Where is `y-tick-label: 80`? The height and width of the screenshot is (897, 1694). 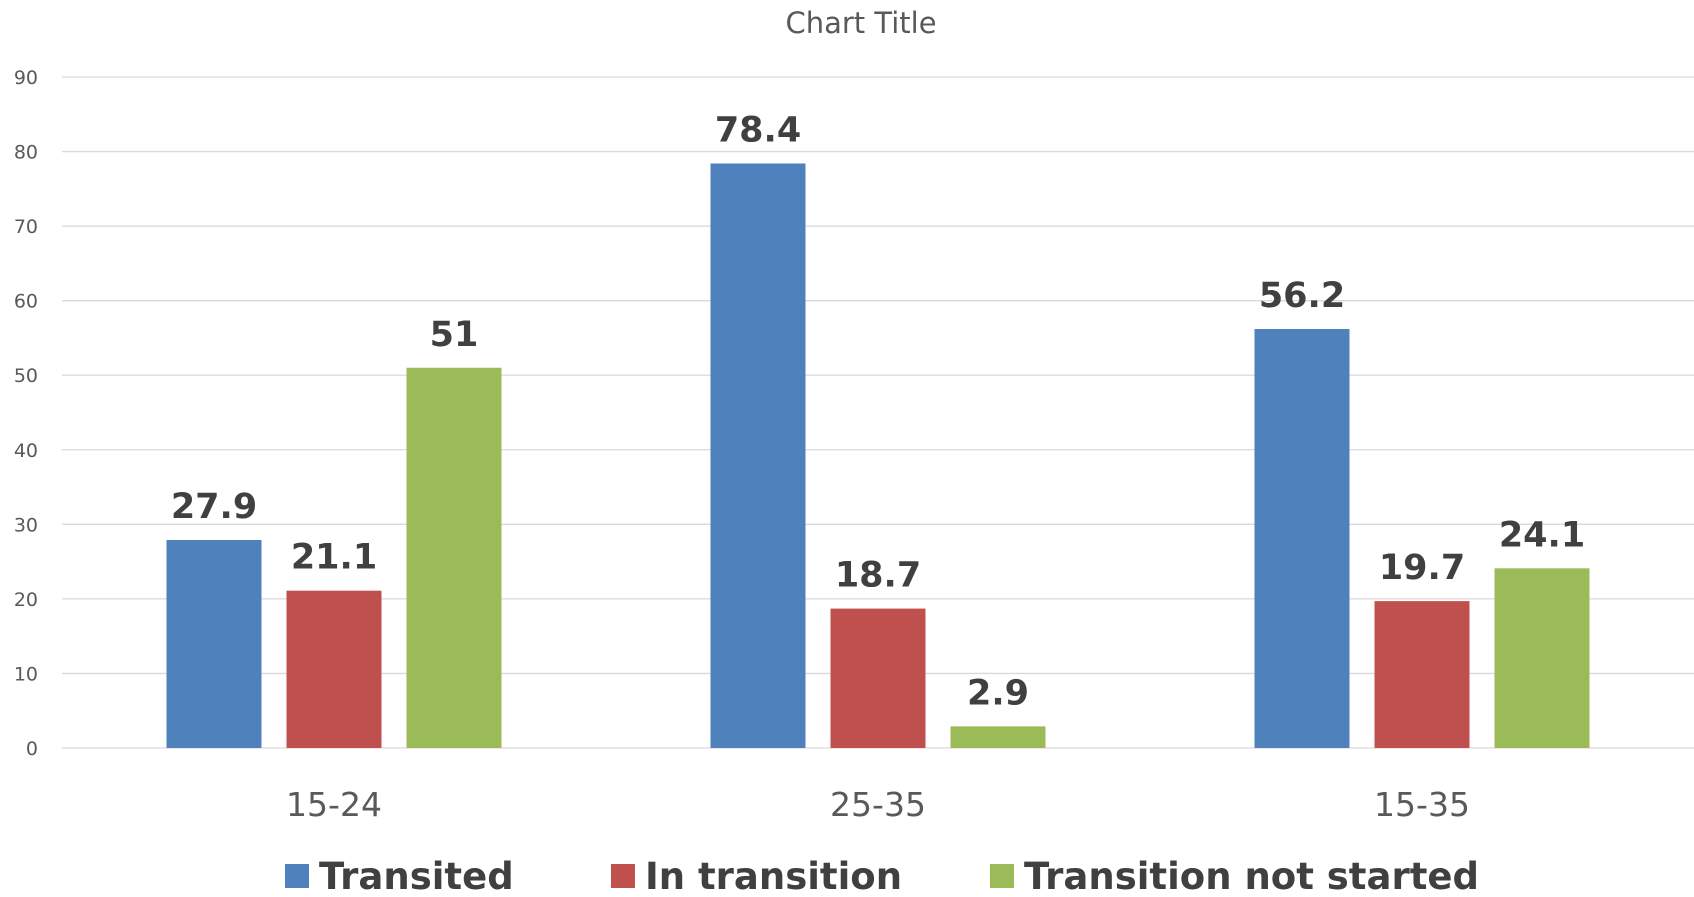
y-tick-label: 80 is located at coordinates (26, 153).